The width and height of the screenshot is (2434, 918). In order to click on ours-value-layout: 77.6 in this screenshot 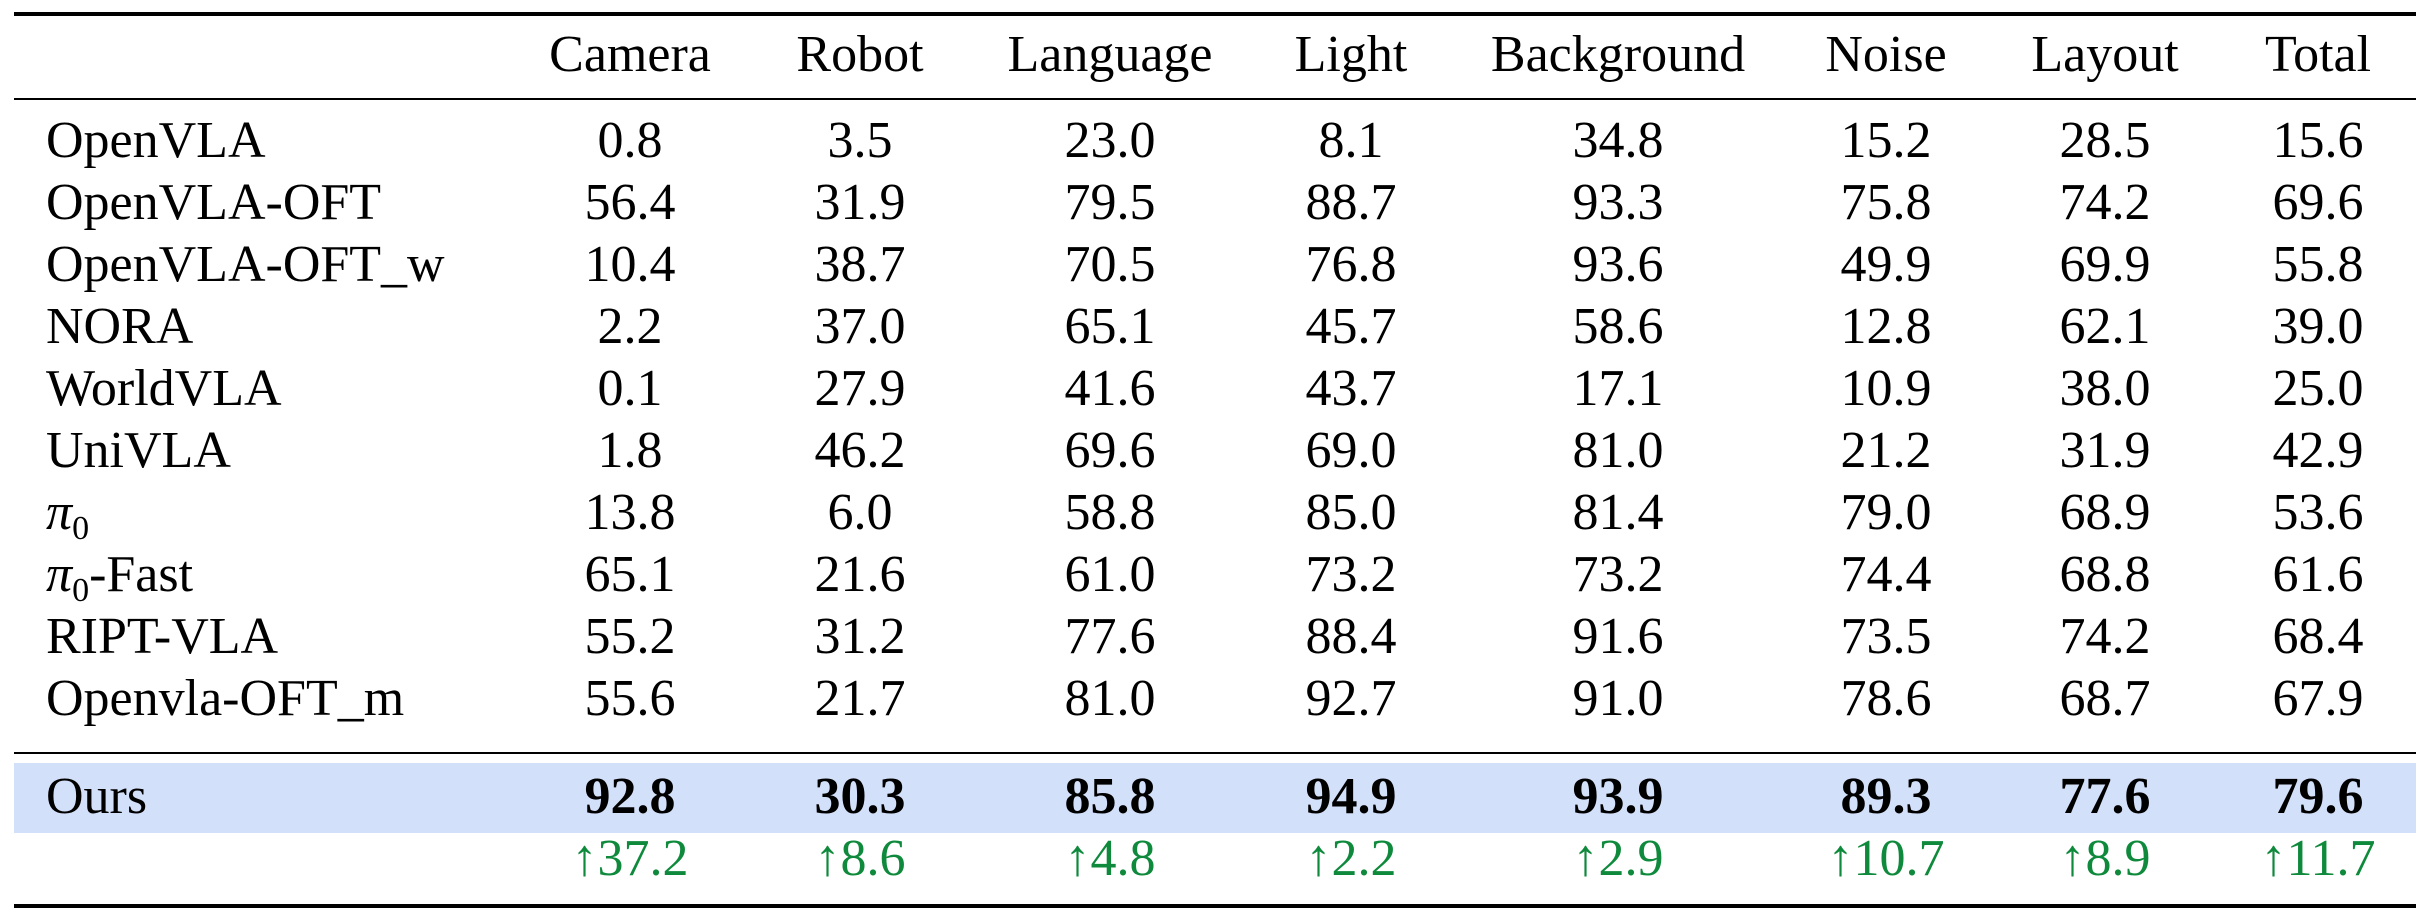, I will do `click(2105, 796)`.